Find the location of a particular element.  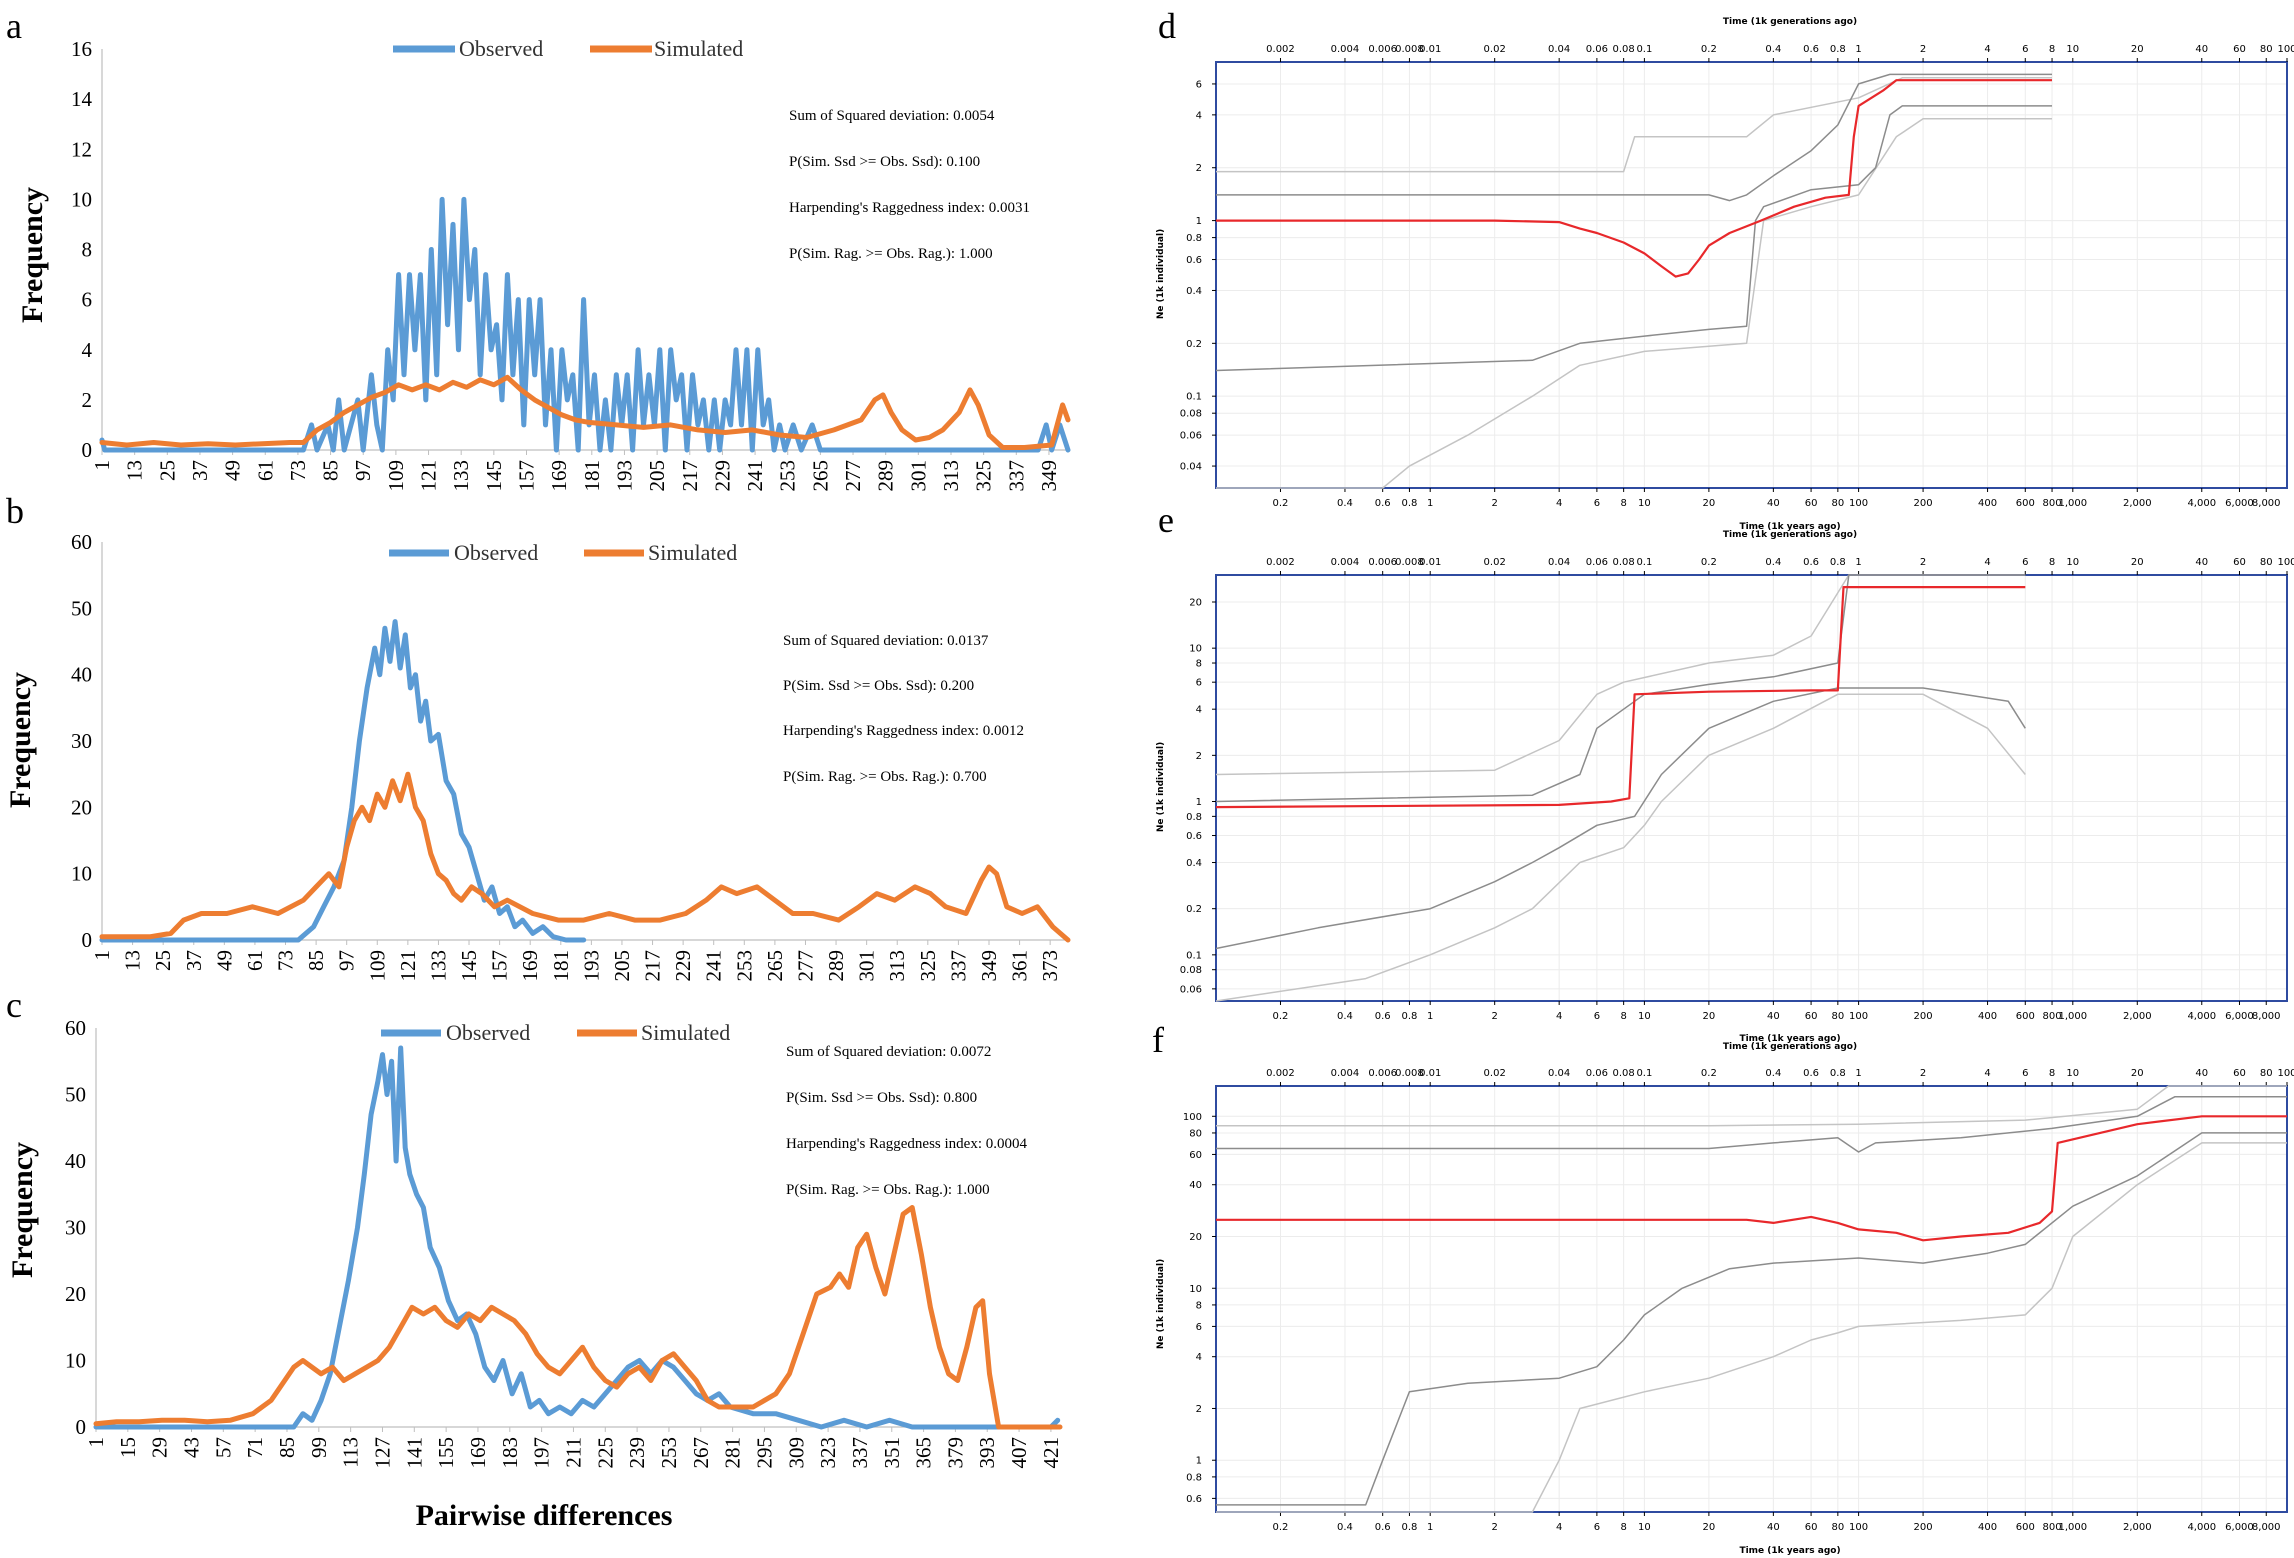

plot-frame-f is located at coordinates (1751, 1299).